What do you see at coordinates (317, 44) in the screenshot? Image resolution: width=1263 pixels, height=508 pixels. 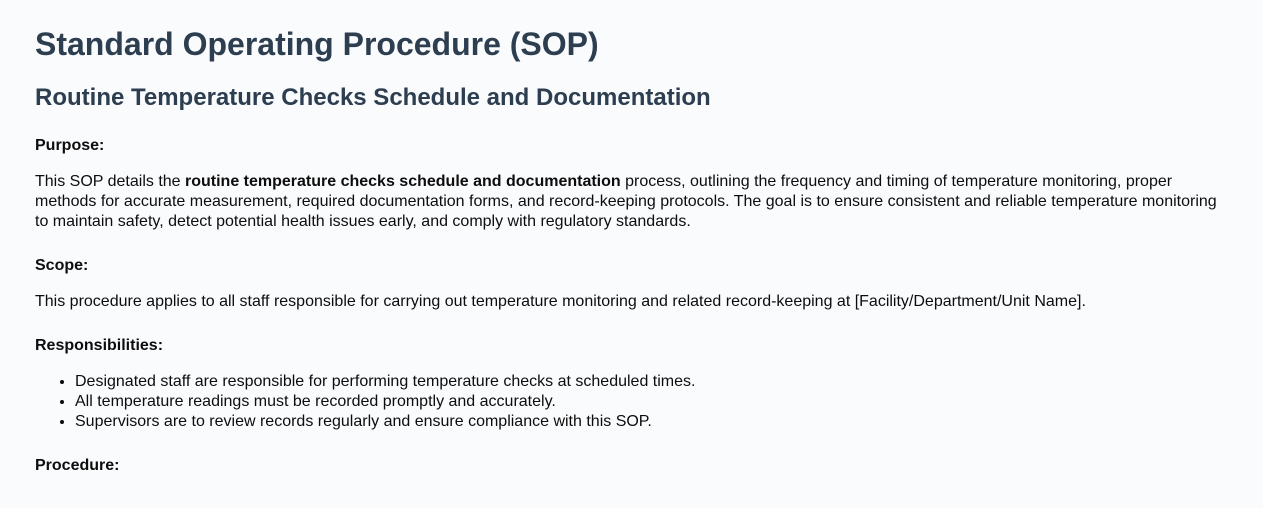 I see `page-title: Standard Operating Procedure (SOP)` at bounding box center [317, 44].